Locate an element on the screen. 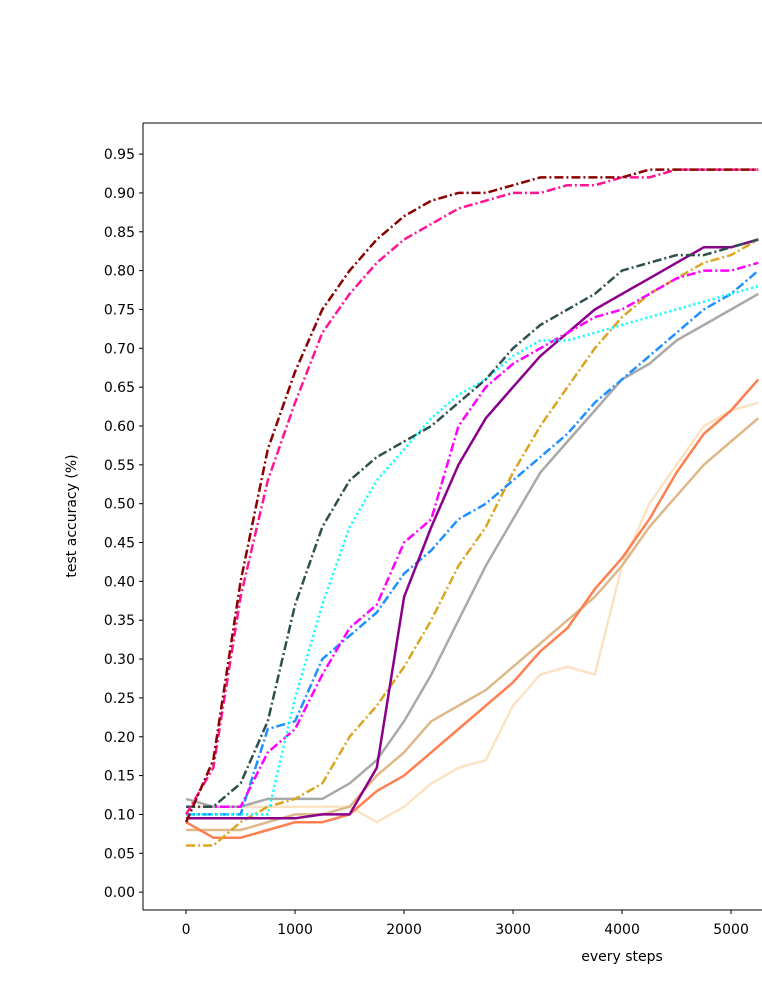  y-tick-label: 0.60 is located at coordinates (119, 427).